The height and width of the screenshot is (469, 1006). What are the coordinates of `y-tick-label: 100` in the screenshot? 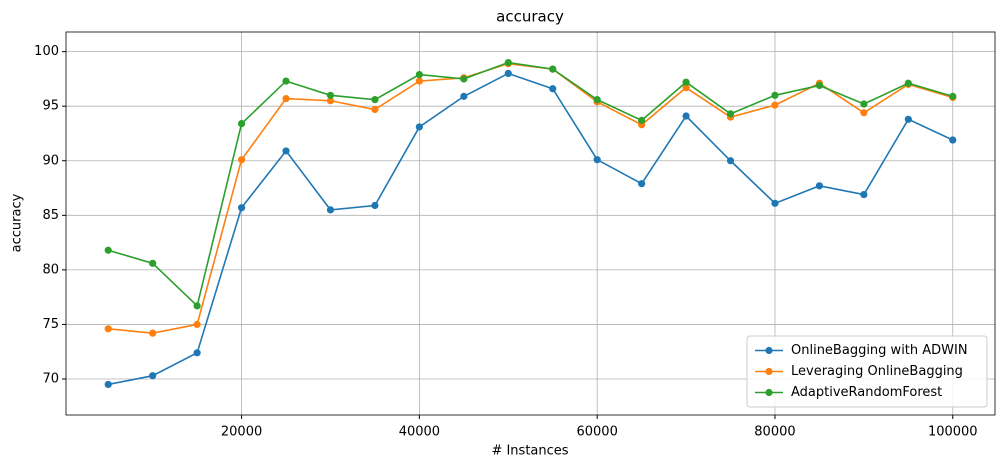 It's located at (46, 51).